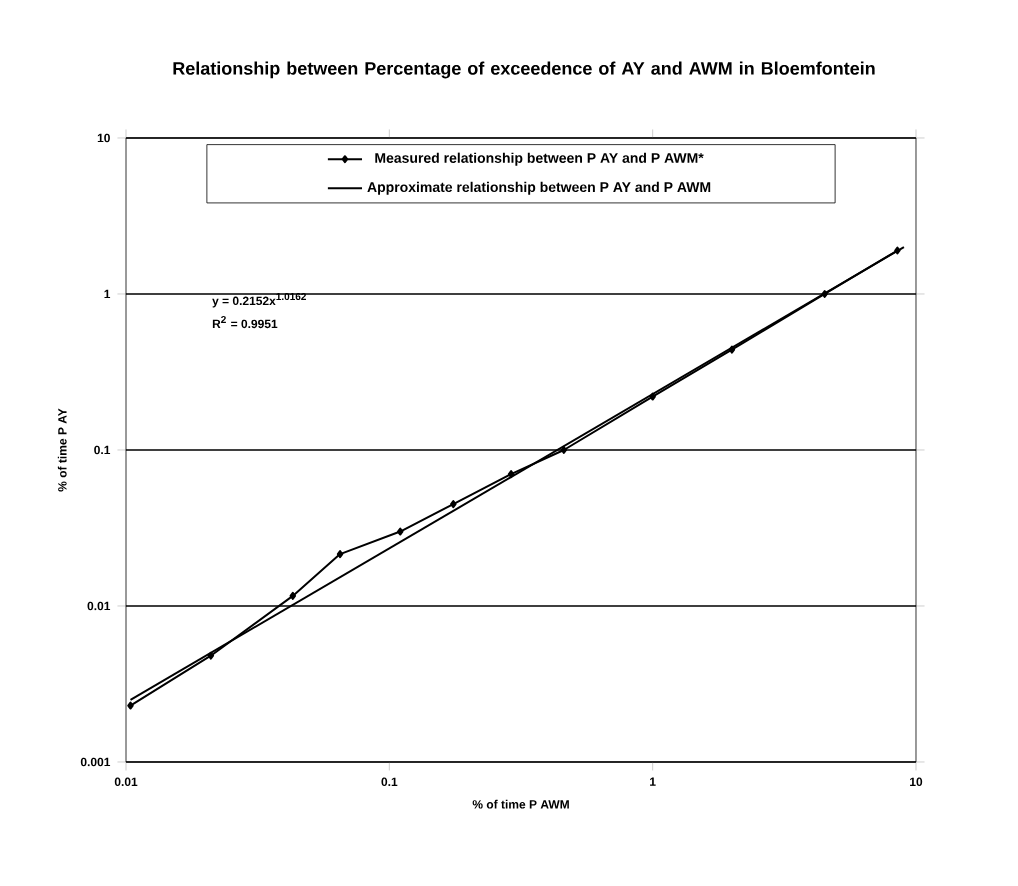 The width and height of the screenshot is (1018, 886). What do you see at coordinates (524, 70) in the screenshot?
I see `chart-title: Relationship between Percentage of exceedence of AY and AWM in Bloemfontein` at bounding box center [524, 70].